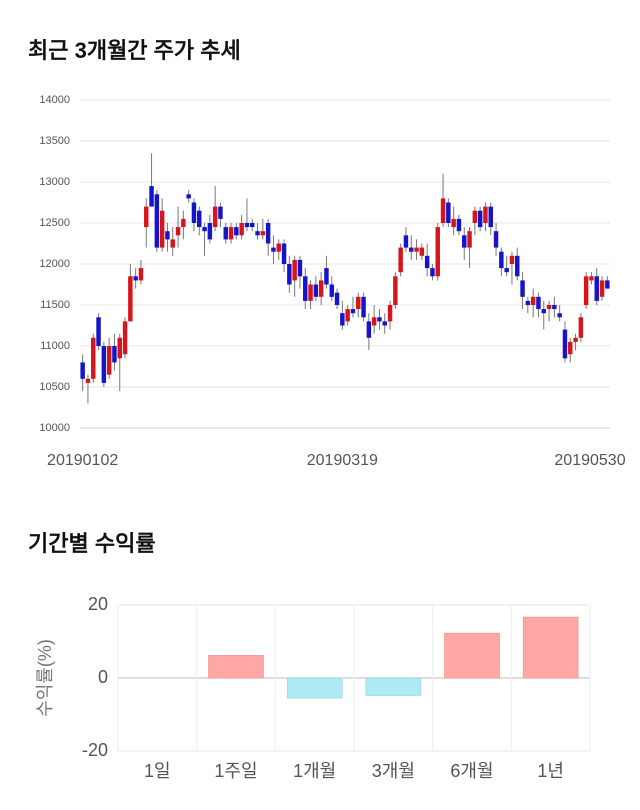  What do you see at coordinates (393, 771) in the screenshot?
I see `x-tick-label: 3개월` at bounding box center [393, 771].